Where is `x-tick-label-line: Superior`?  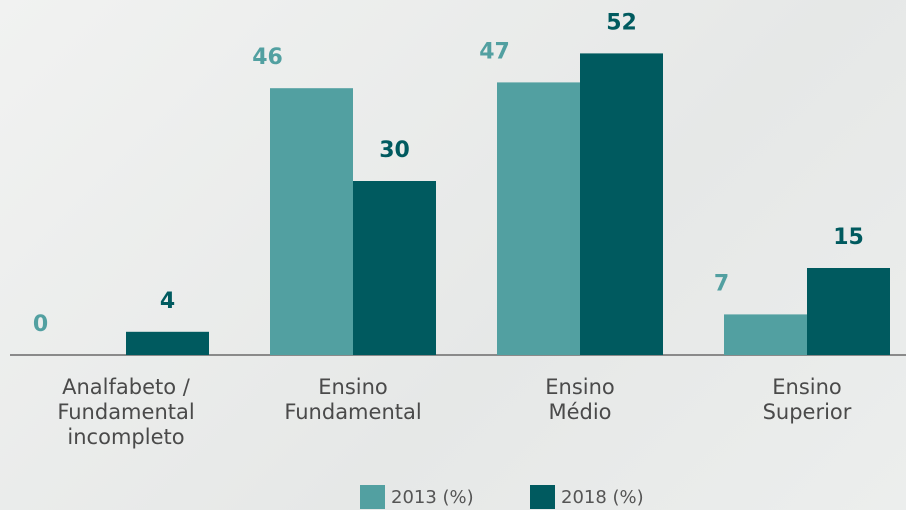
x-tick-label-line: Superior is located at coordinates (807, 412).